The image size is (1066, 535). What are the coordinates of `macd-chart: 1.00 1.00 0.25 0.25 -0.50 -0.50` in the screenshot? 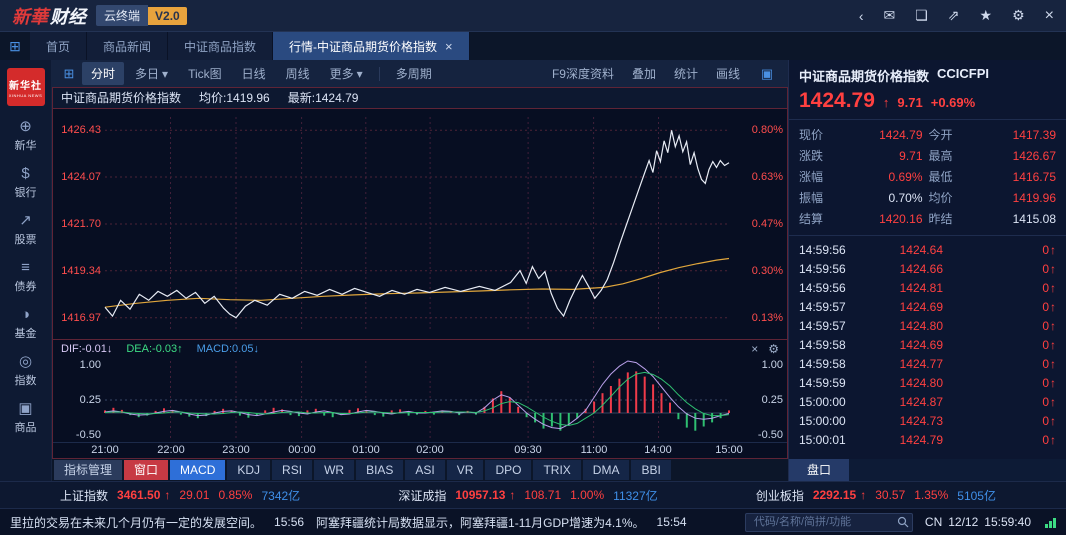 It's located at (420, 400).